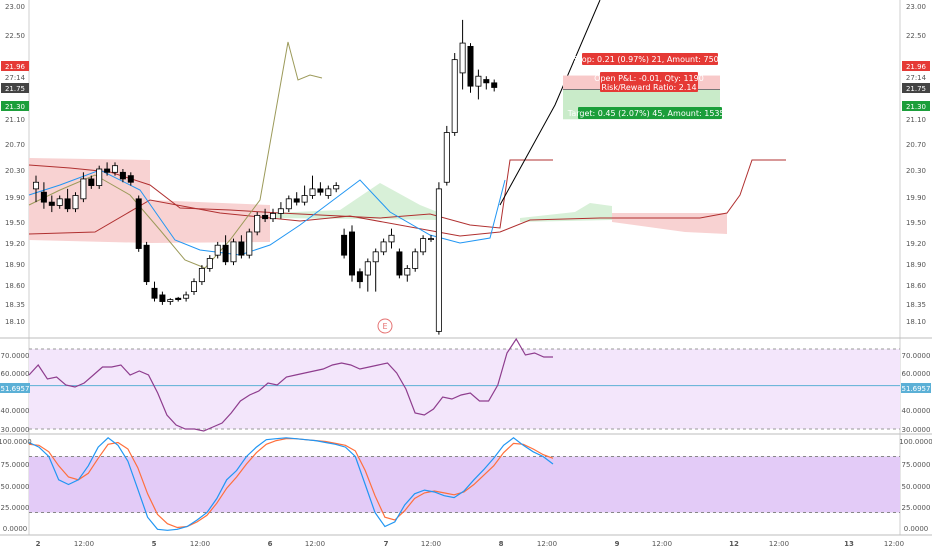 The width and height of the screenshot is (932, 550). I want to click on stoch-band, so click(464, 484).